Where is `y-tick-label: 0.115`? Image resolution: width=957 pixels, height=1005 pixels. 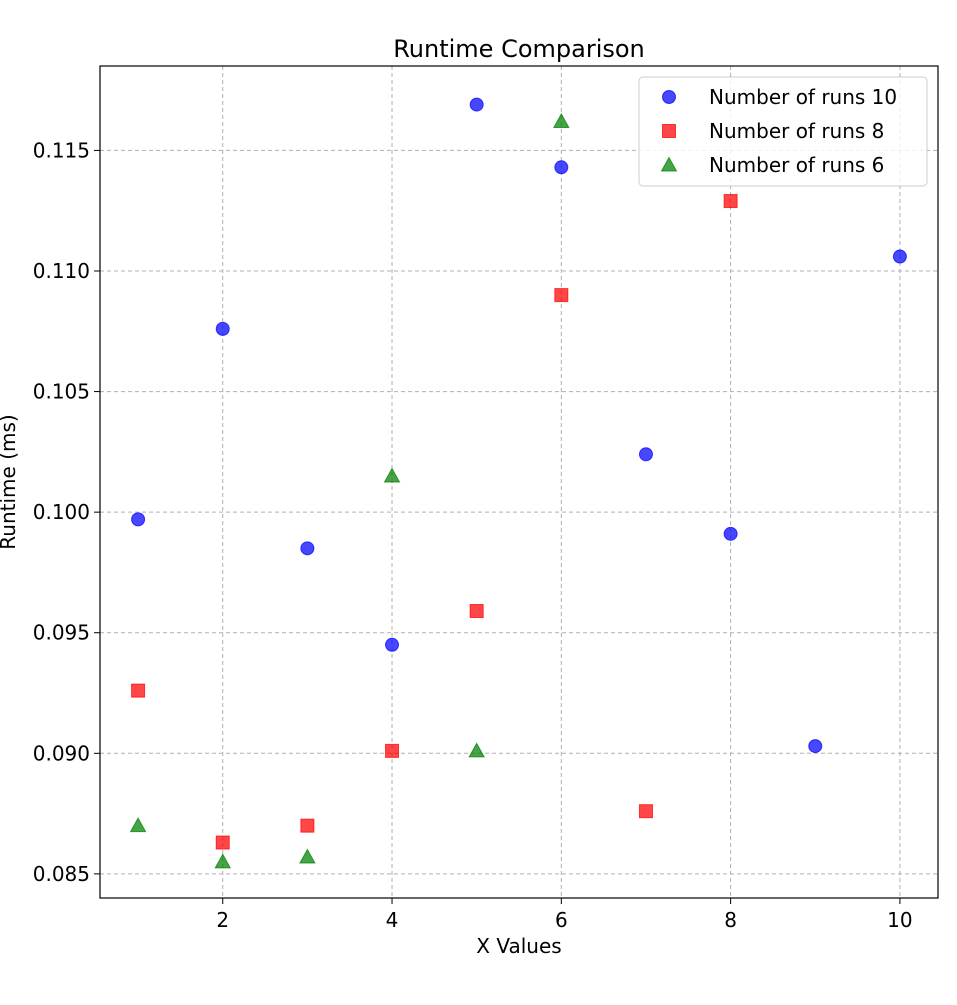
y-tick-label: 0.115 is located at coordinates (61, 150).